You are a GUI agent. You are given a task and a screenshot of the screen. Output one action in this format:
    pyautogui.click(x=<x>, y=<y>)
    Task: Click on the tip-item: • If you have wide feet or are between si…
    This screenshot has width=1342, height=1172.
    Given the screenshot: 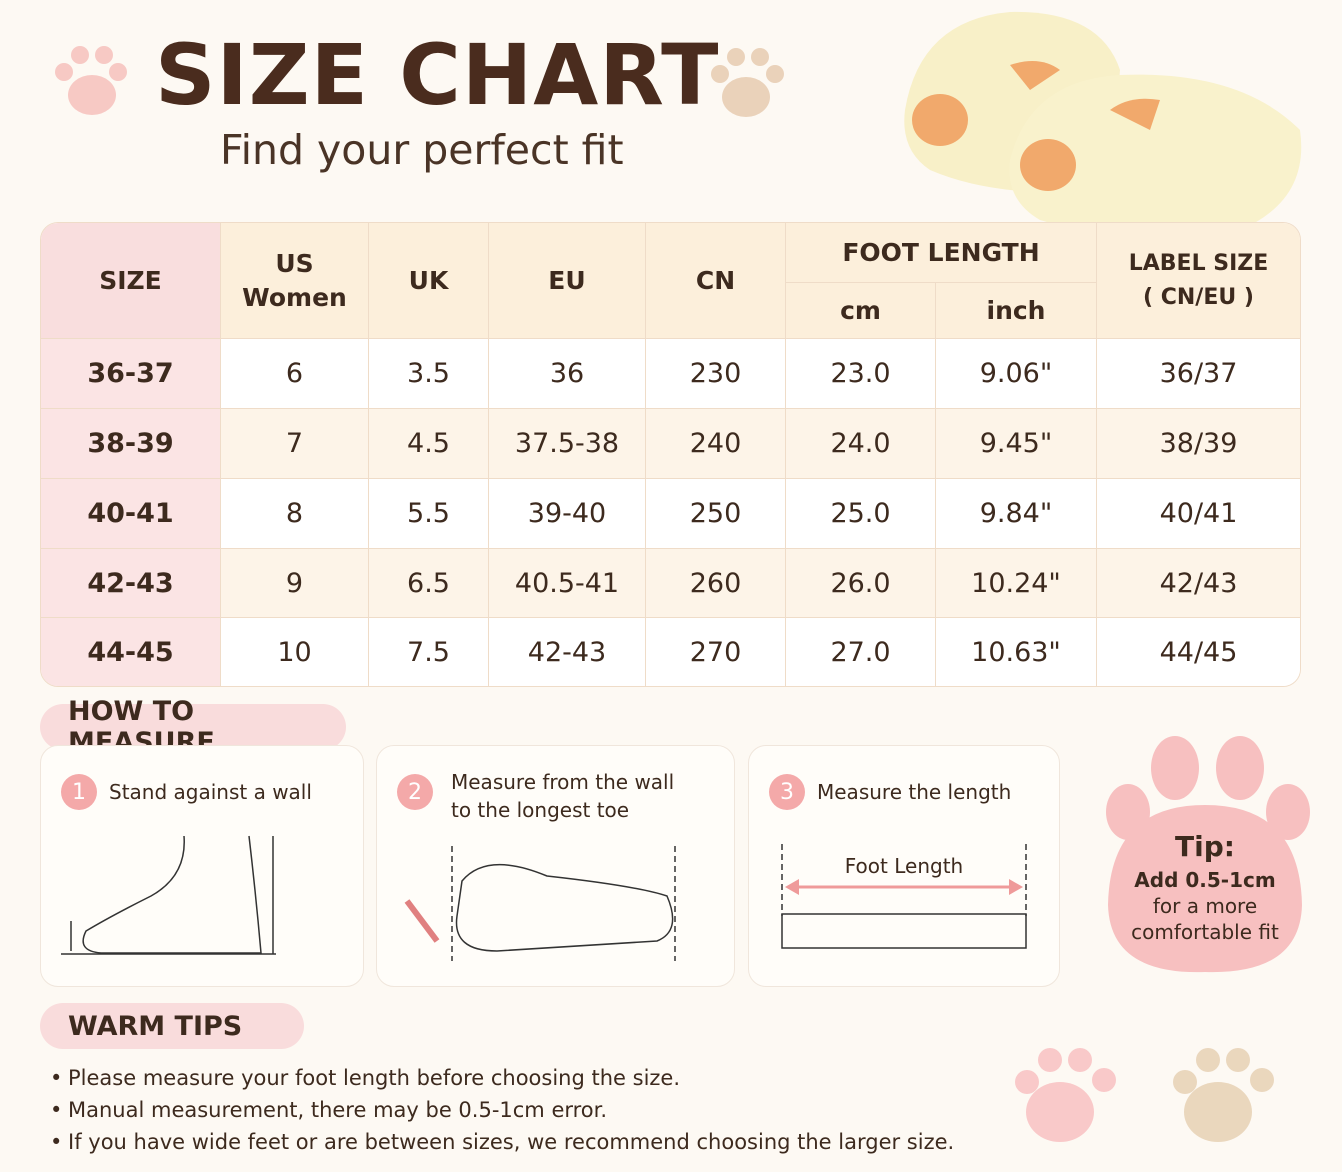 What is the action you would take?
    pyautogui.click(x=502, y=1142)
    